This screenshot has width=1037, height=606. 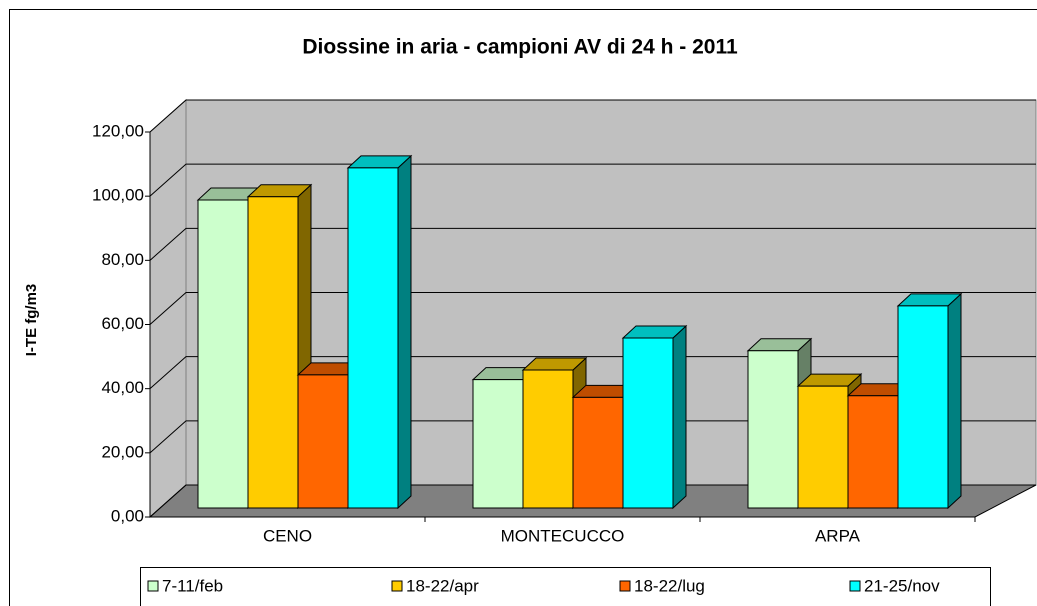 I want to click on y-tick-label: 80,00, so click(x=122, y=259).